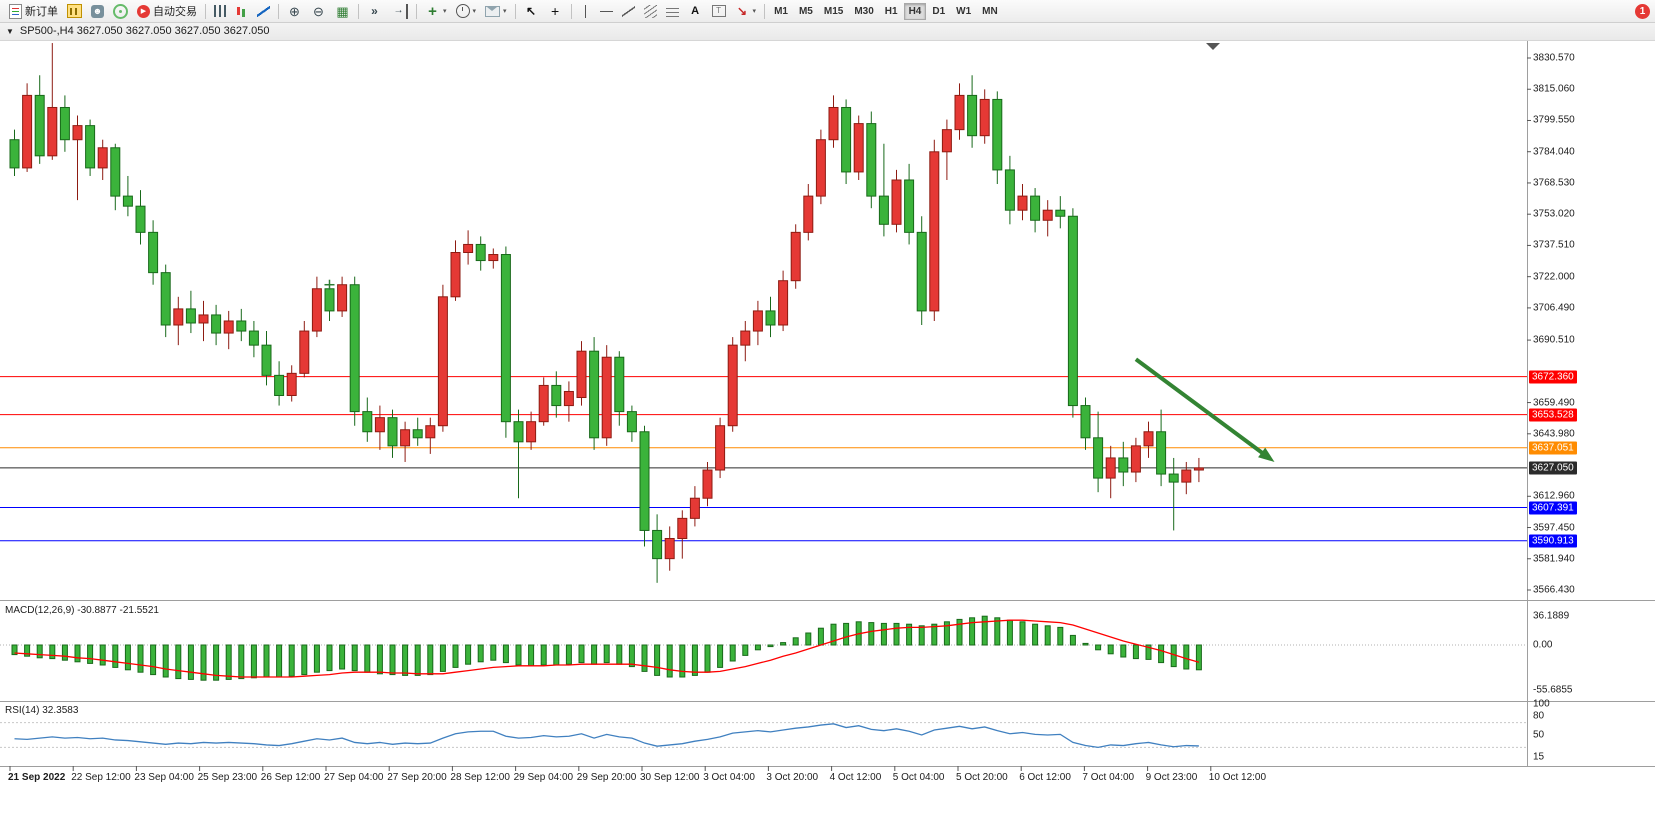  I want to click on cursor-button, so click(531, 11).